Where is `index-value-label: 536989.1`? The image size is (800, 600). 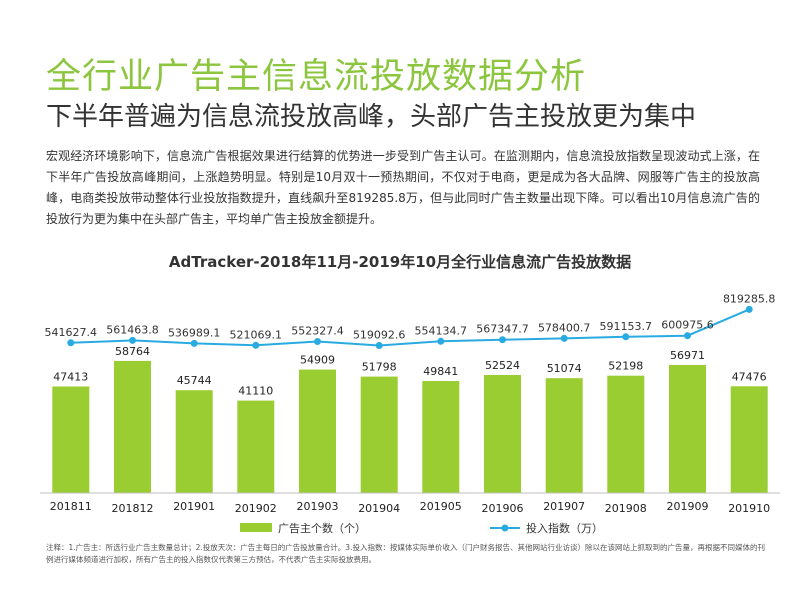
index-value-label: 536989.1 is located at coordinates (194, 332).